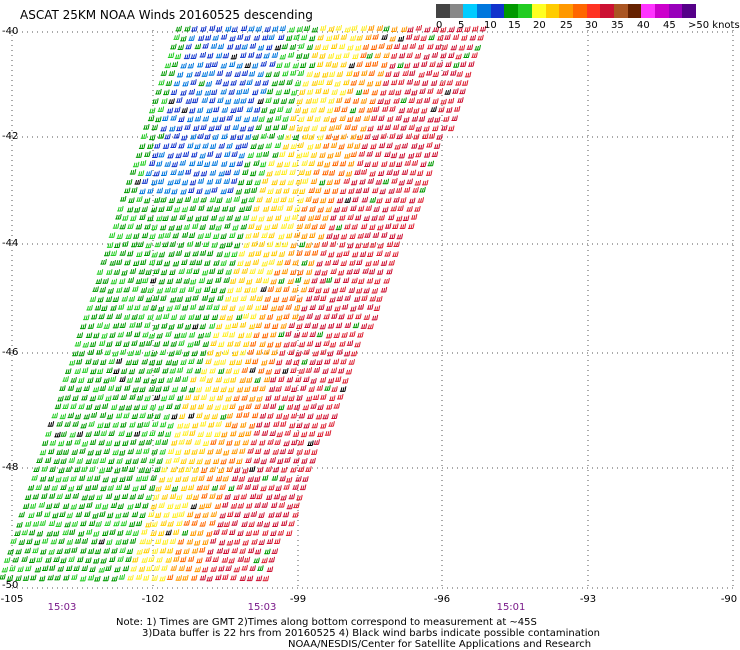 The width and height of the screenshot is (740, 650). What do you see at coordinates (539, 25) in the screenshot?
I see `colorbar-label: 20` at bounding box center [539, 25].